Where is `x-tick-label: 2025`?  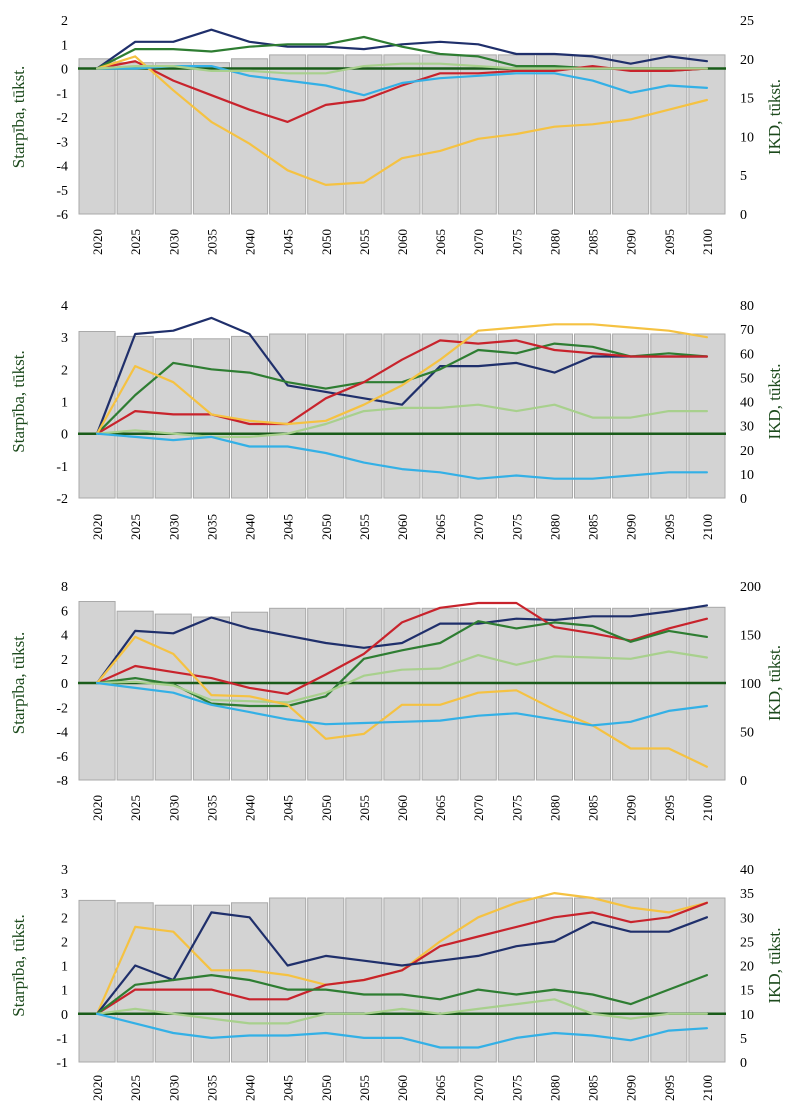 x-tick-label: 2025 is located at coordinates (135, 527).